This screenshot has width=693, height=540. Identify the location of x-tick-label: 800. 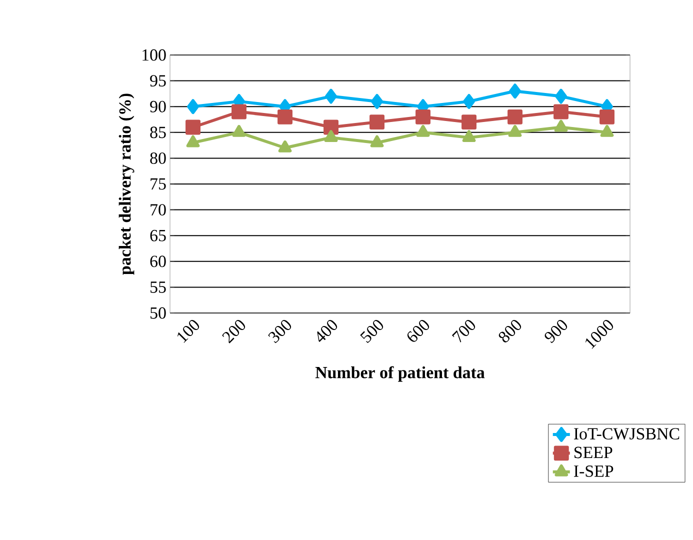
(510, 331).